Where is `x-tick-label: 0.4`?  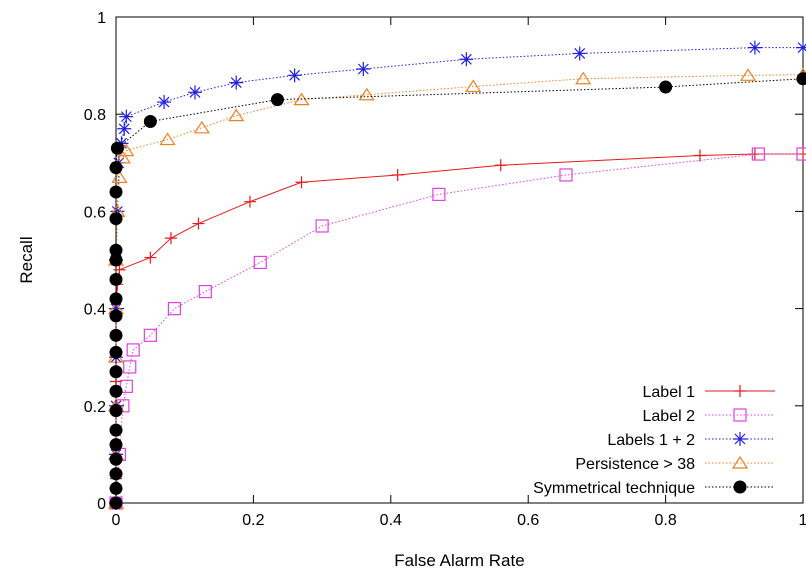 x-tick-label: 0.4 is located at coordinates (391, 520).